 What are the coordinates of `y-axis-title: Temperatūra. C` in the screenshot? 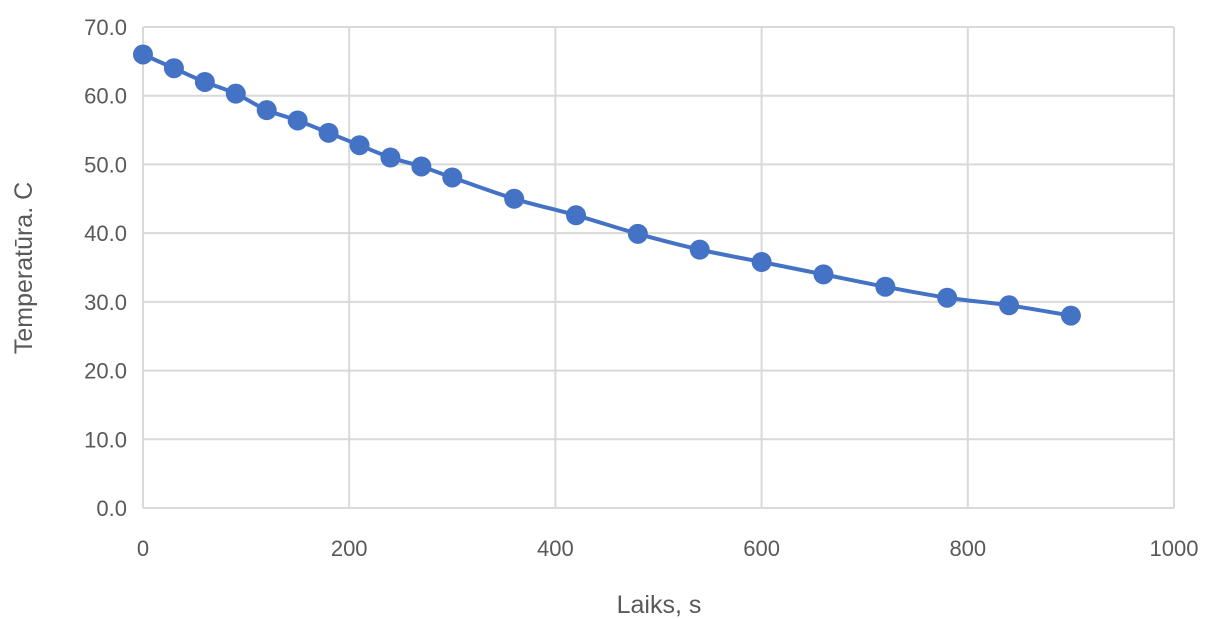 It's located at (24, 268).